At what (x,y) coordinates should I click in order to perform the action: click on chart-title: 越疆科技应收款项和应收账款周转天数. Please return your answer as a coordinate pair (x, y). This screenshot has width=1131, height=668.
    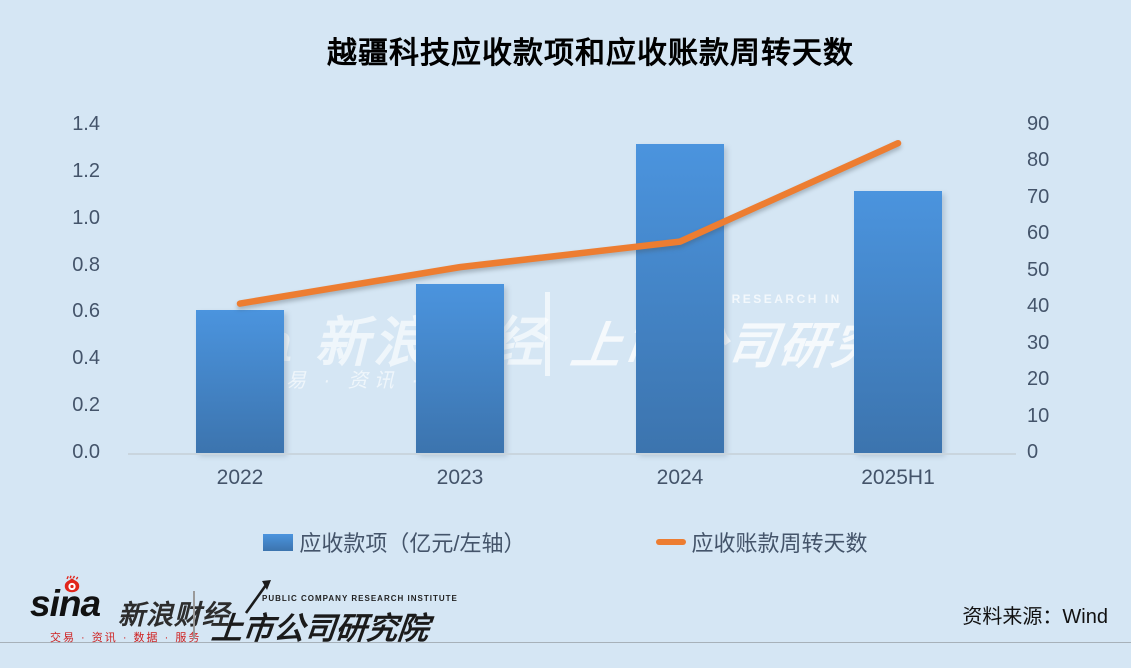
    Looking at the image, I should click on (590, 53).